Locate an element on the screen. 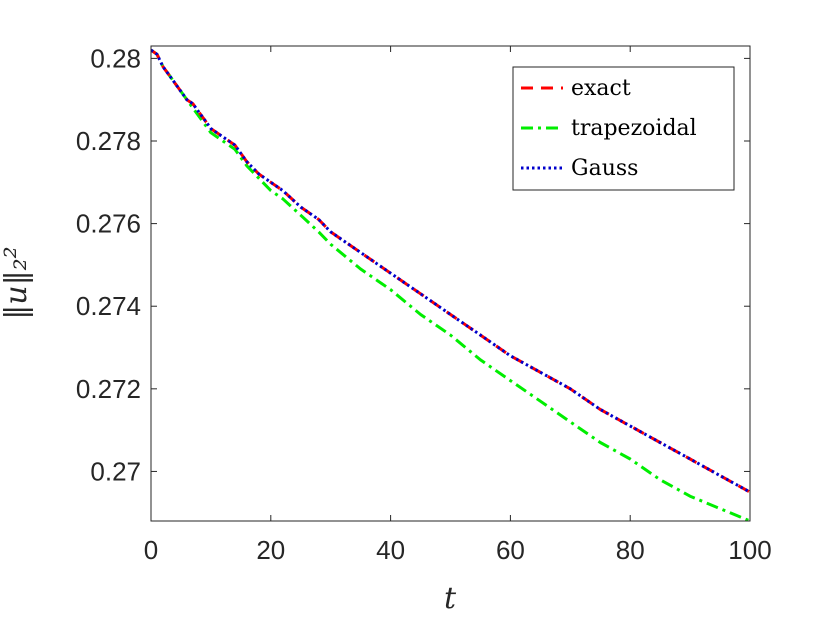  y-tick-label: 0.28 is located at coordinates (115, 58).